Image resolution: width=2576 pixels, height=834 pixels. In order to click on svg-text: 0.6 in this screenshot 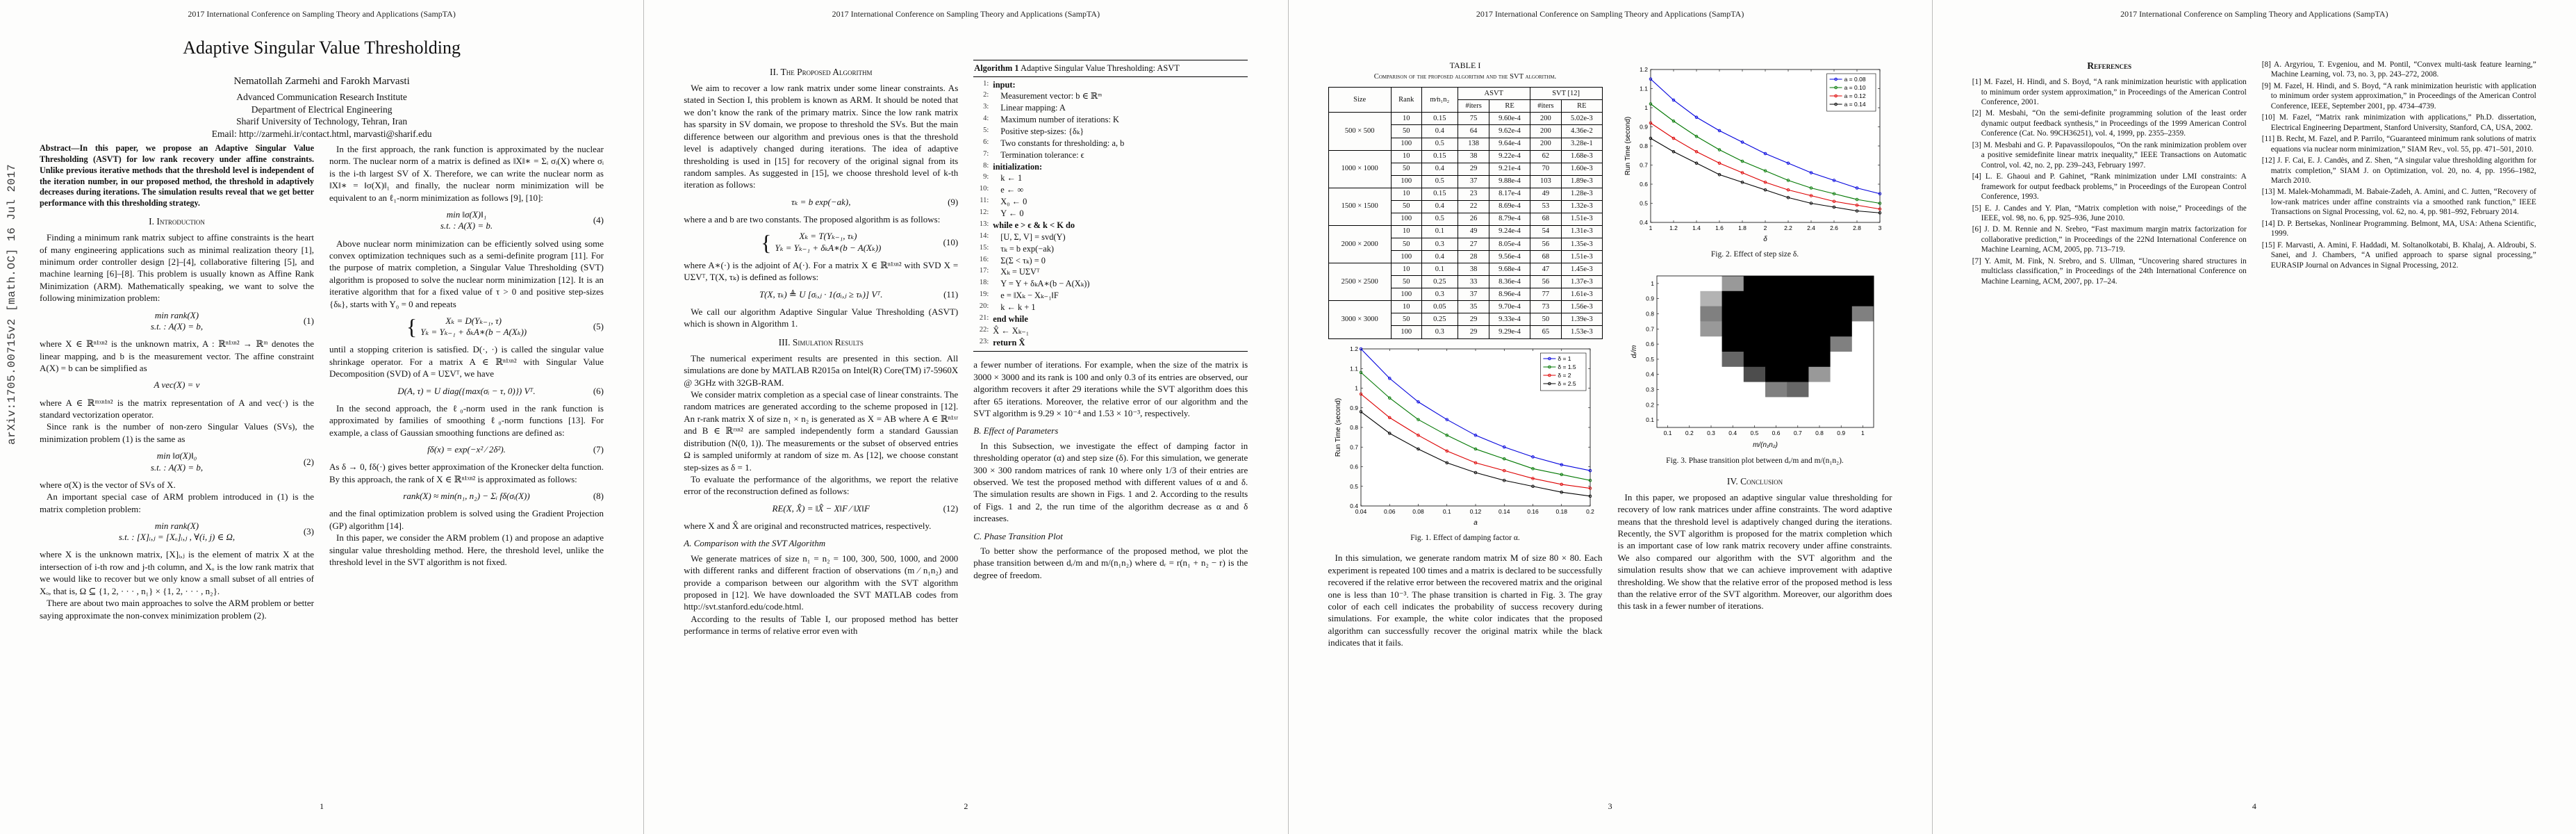, I will do `click(1644, 184)`.